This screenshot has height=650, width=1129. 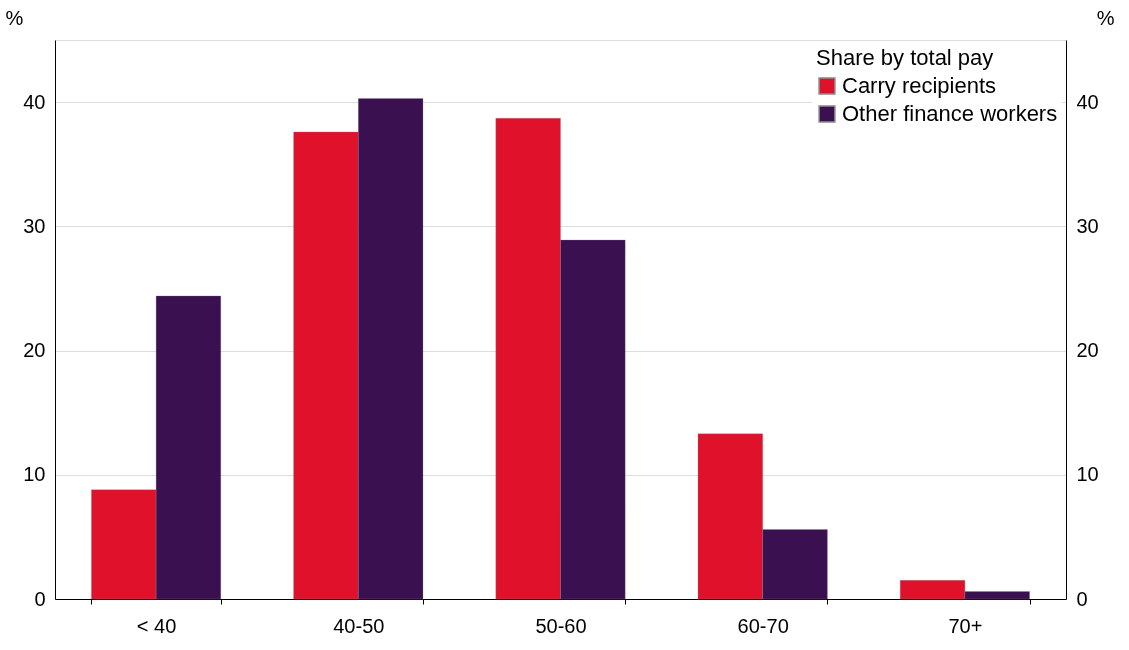 I want to click on y2-axis-title: %, so click(x=1105, y=17).